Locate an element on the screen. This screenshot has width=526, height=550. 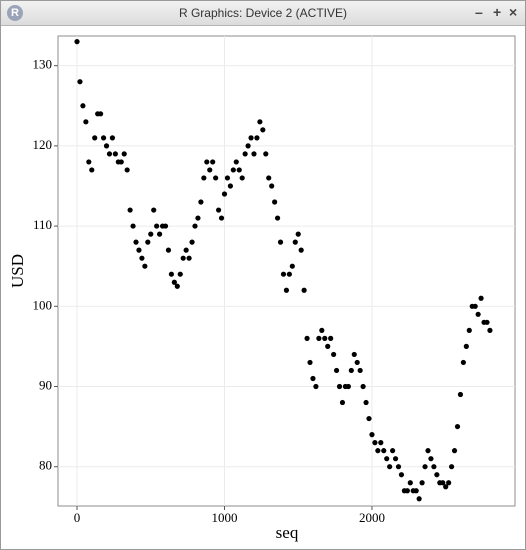
y-tick-label: 130 is located at coordinates (43, 64).